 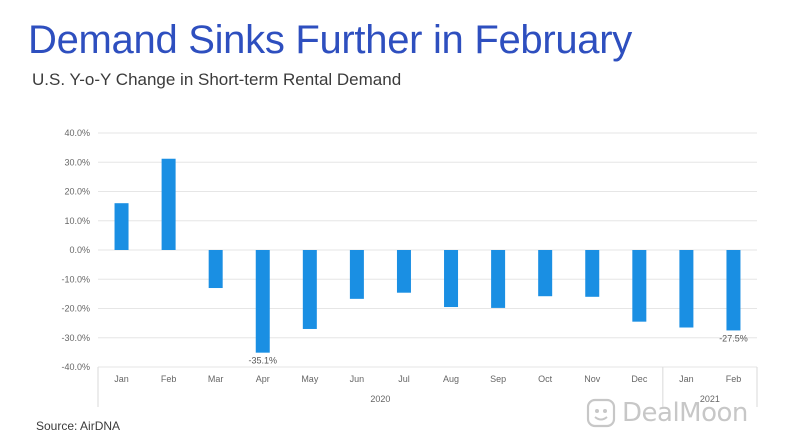 What do you see at coordinates (404, 379) in the screenshot?
I see `x-tick-label: Jul` at bounding box center [404, 379].